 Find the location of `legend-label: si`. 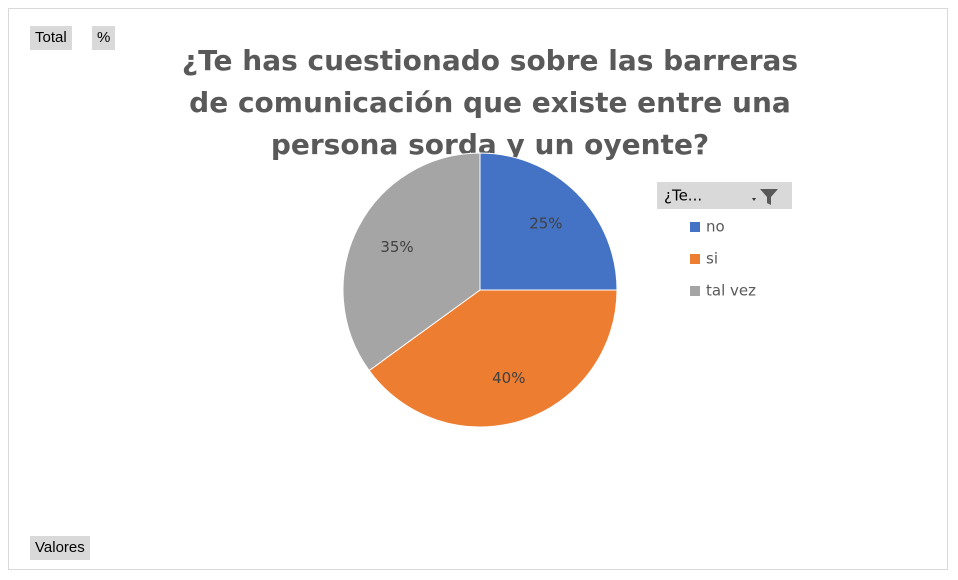

legend-label: si is located at coordinates (712, 259).